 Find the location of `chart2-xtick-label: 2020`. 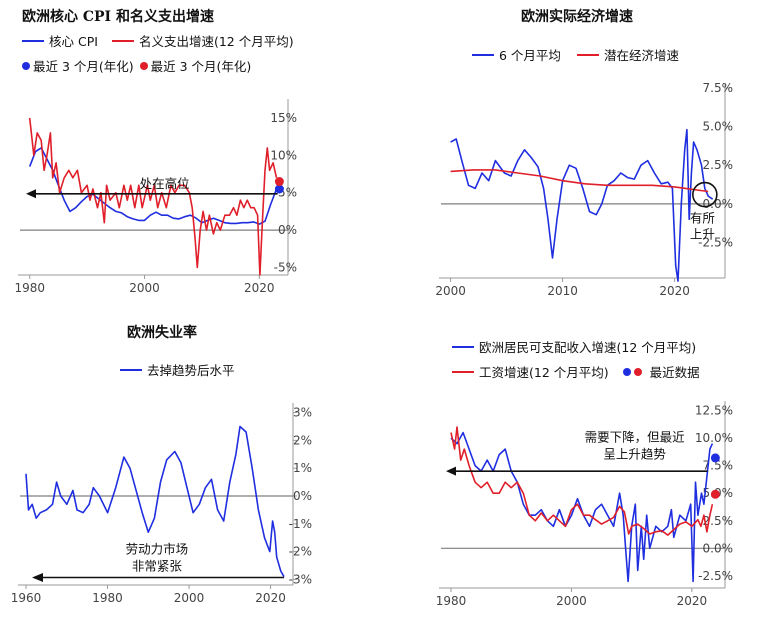

chart2-xtick-label: 2020 is located at coordinates (674, 291).